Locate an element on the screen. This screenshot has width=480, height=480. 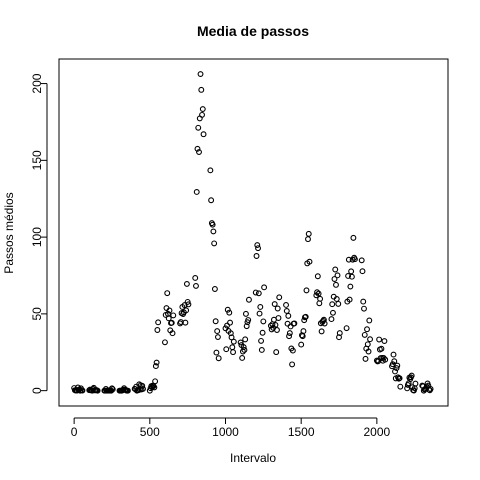
x-axis: 0 500 1000 1500 2000 is located at coordinates (231, 428).